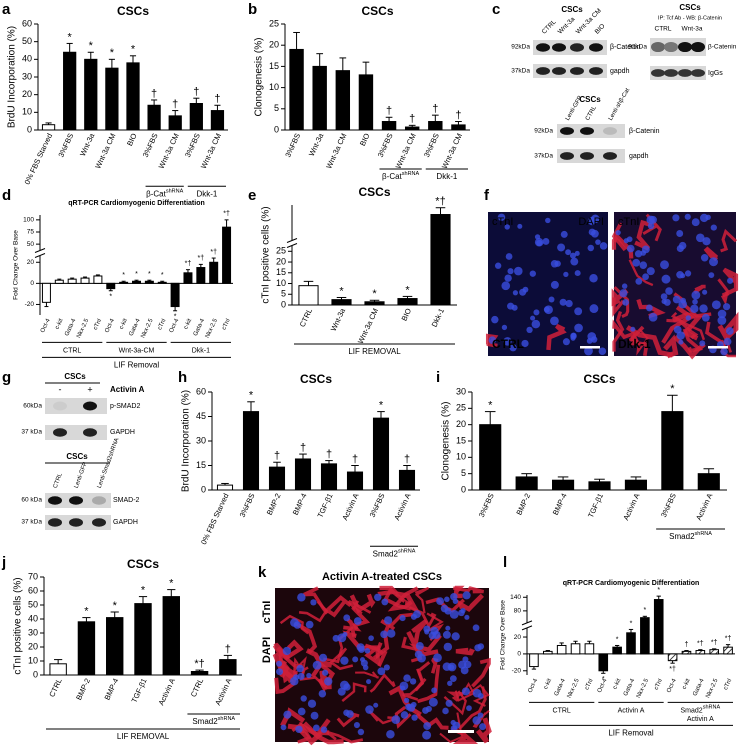  Describe the element at coordinates (718, 347) in the screenshot. I see `scale-bar` at that location.